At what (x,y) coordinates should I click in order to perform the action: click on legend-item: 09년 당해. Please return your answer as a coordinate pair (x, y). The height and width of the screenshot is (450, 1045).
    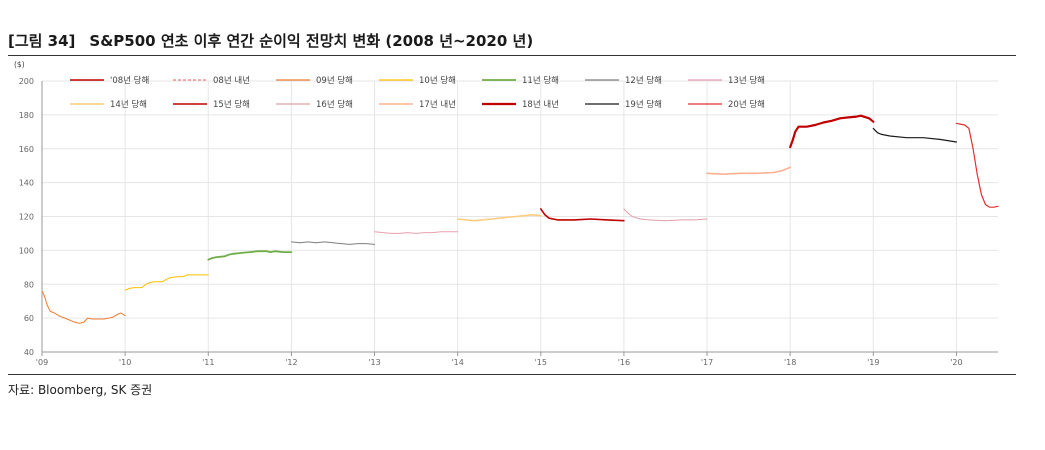
    Looking at the image, I should click on (327, 80).